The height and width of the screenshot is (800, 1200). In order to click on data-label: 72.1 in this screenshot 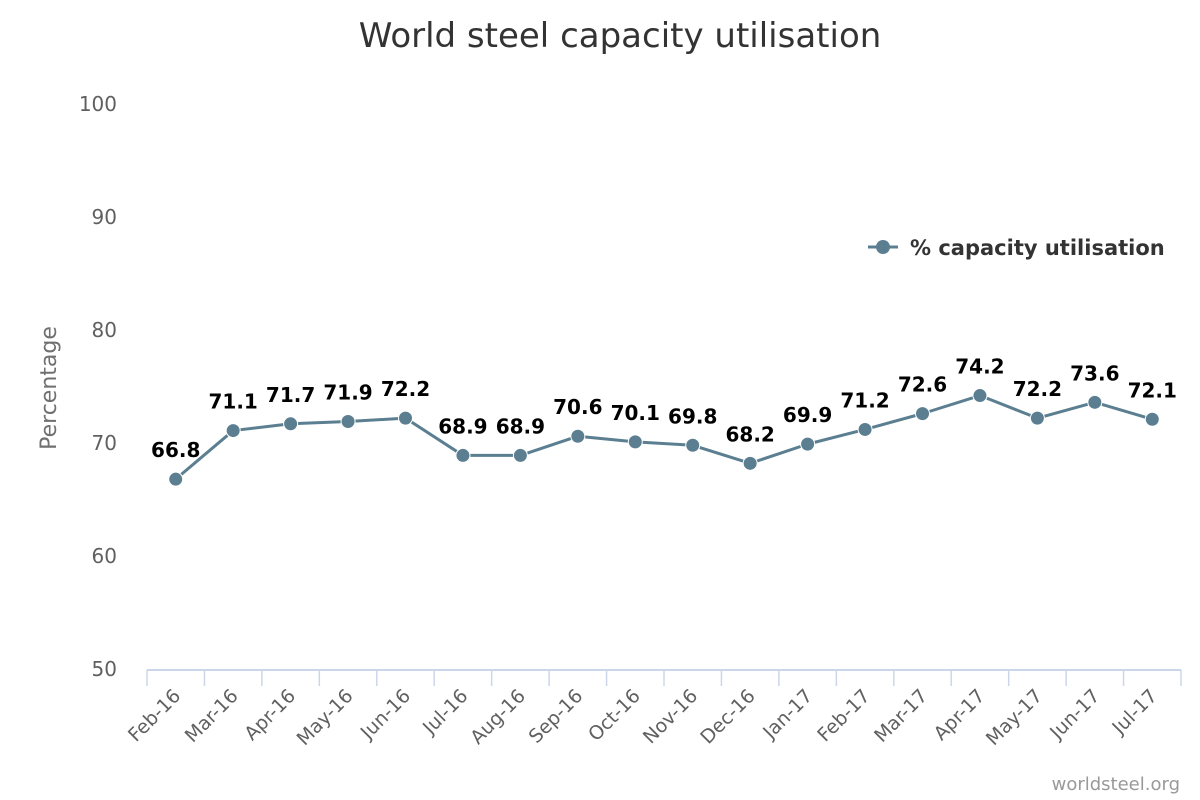, I will do `click(1152, 390)`.